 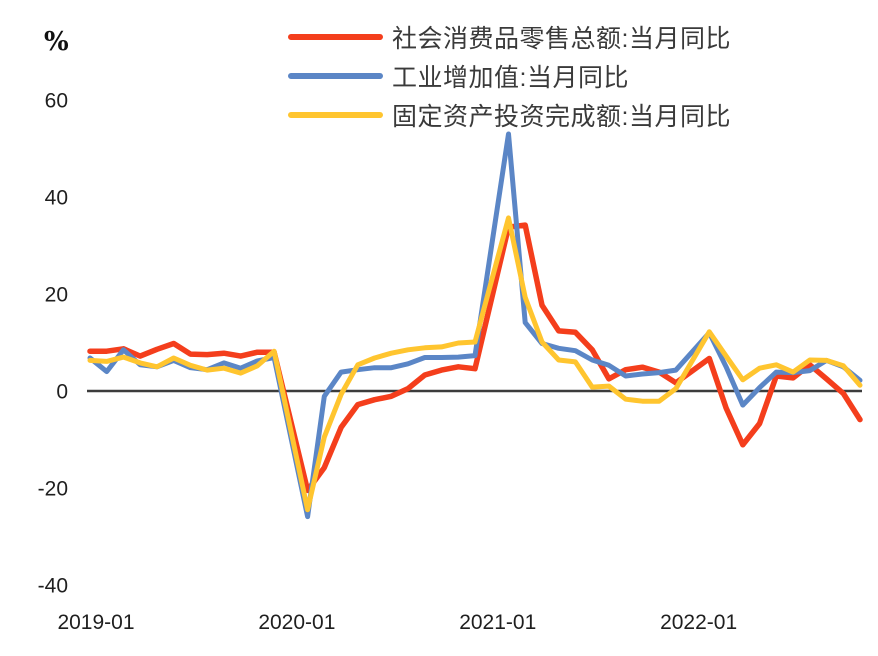 I want to click on y-tick-label-0: 0, so click(x=62, y=392).